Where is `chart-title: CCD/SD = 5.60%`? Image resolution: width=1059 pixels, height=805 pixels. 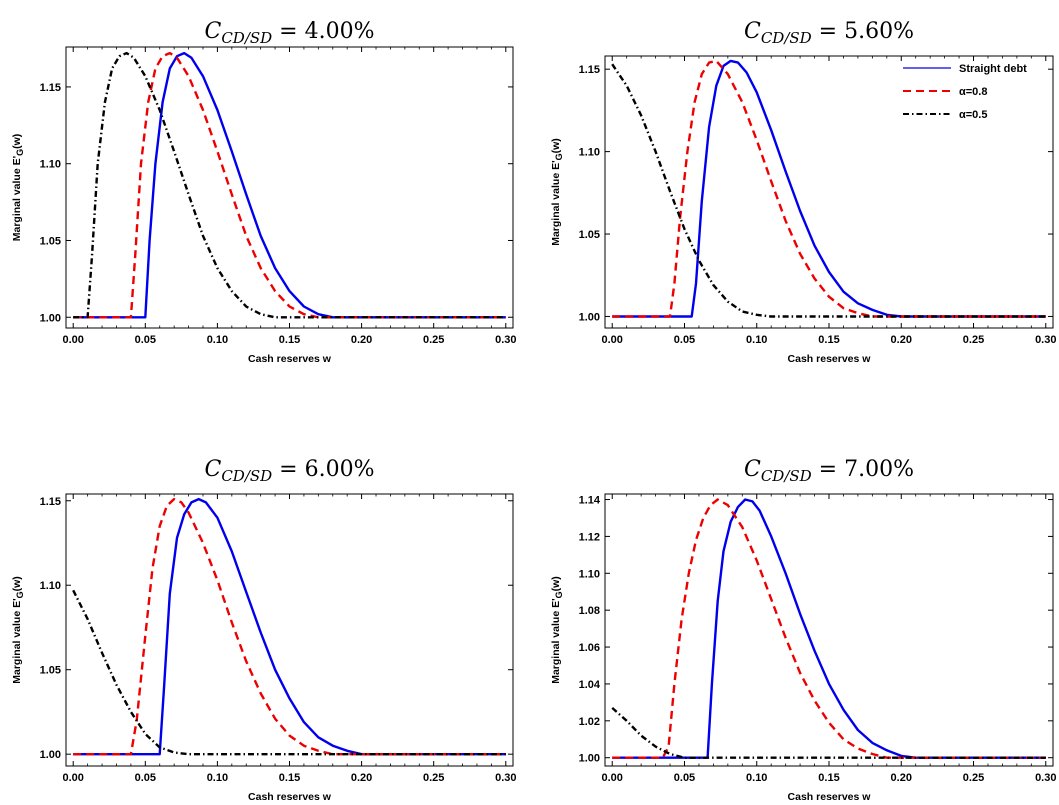
chart-title: CCD/SD = 5.60% is located at coordinates (829, 33).